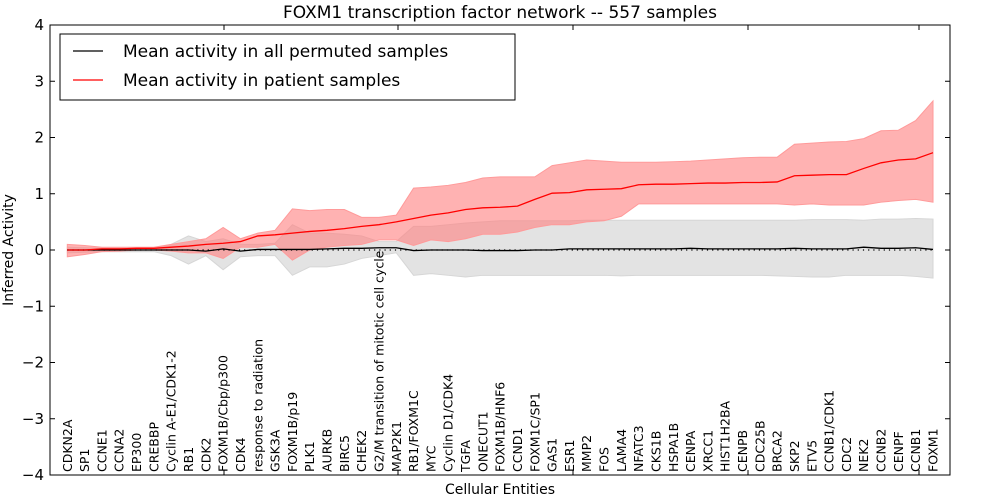  I want to click on x-category-label: CKS1B, so click(655, 451).